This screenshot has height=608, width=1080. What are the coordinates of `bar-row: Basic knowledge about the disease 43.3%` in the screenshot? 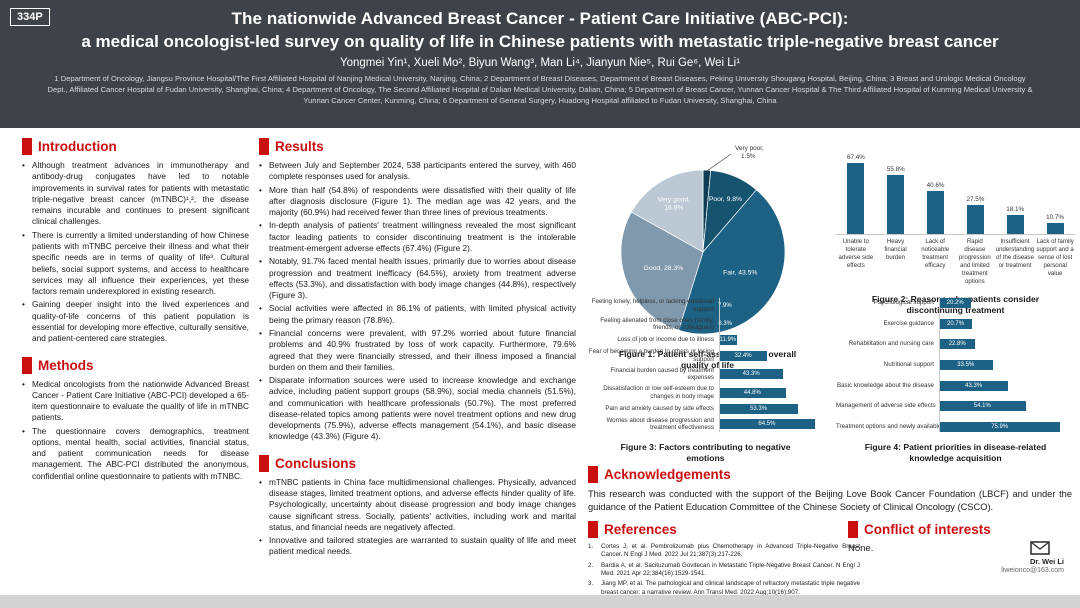 It's located at (955, 385).